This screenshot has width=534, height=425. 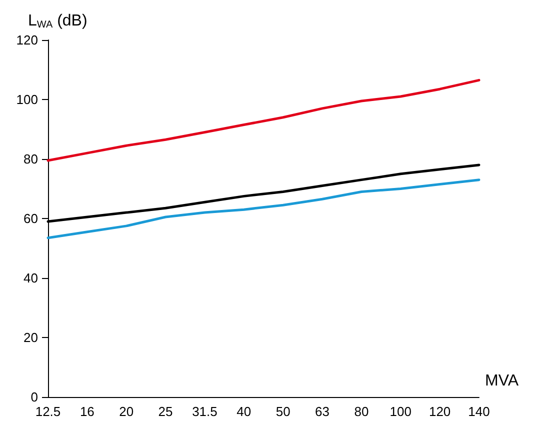 I want to click on x-tick-label: 25, so click(x=165, y=411).